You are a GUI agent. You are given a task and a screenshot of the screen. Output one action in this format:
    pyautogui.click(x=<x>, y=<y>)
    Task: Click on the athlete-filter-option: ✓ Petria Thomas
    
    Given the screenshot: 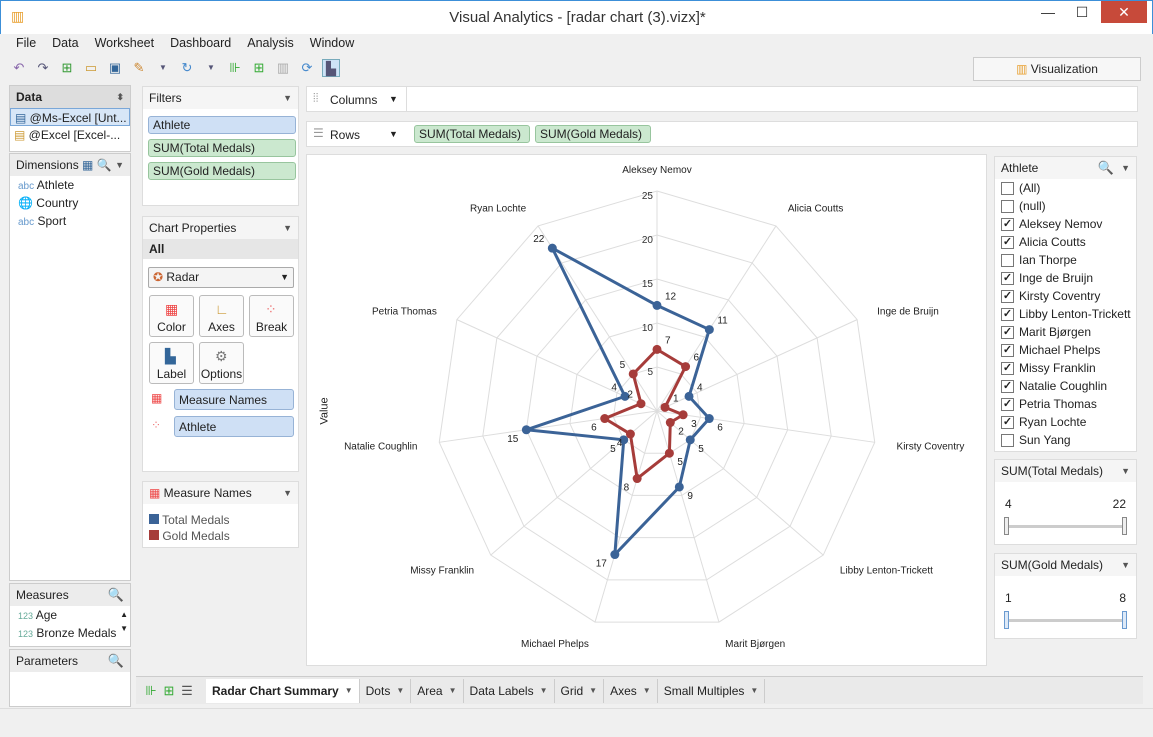 What is the action you would take?
    pyautogui.click(x=1065, y=404)
    